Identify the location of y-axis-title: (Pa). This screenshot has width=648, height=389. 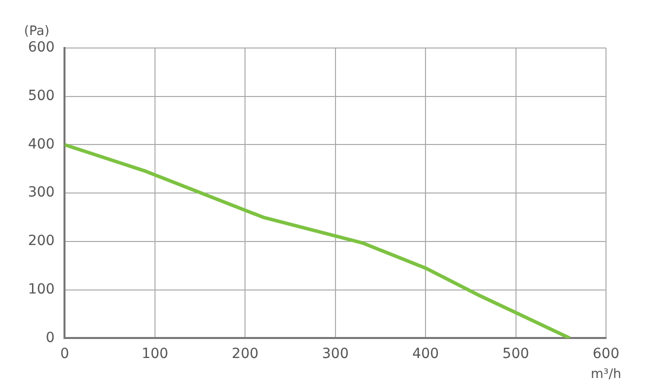
(37, 31).